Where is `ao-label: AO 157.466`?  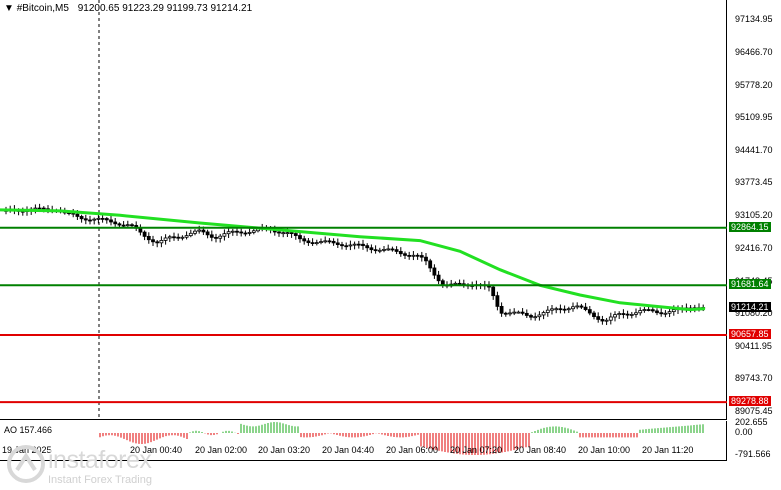 ao-label: AO 157.466 is located at coordinates (28, 430).